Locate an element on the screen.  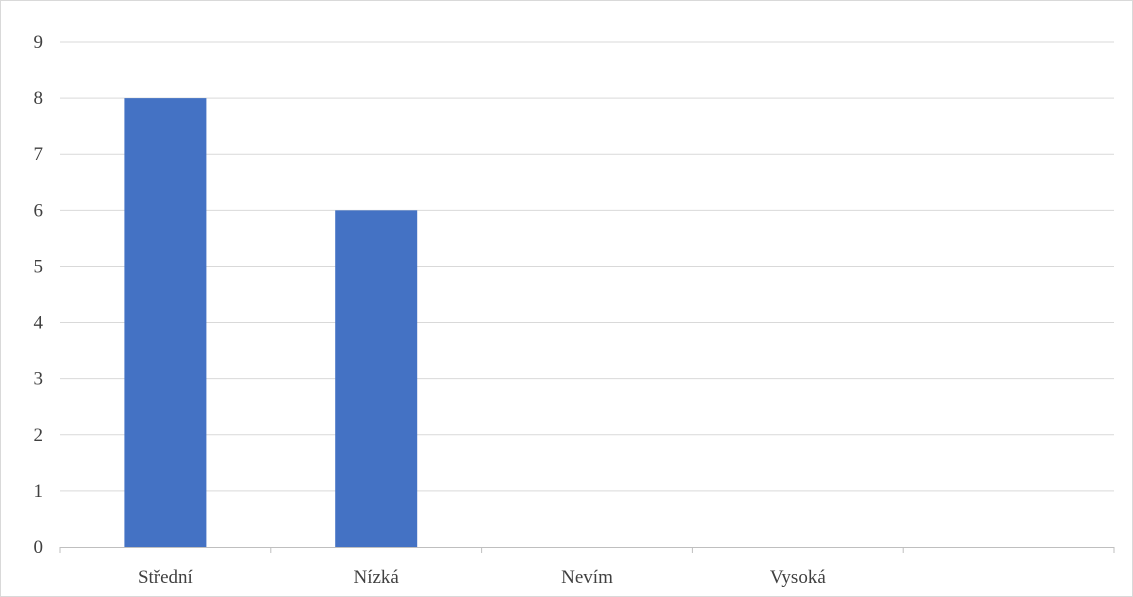
x-tick-label: Vysoká is located at coordinates (798, 577).